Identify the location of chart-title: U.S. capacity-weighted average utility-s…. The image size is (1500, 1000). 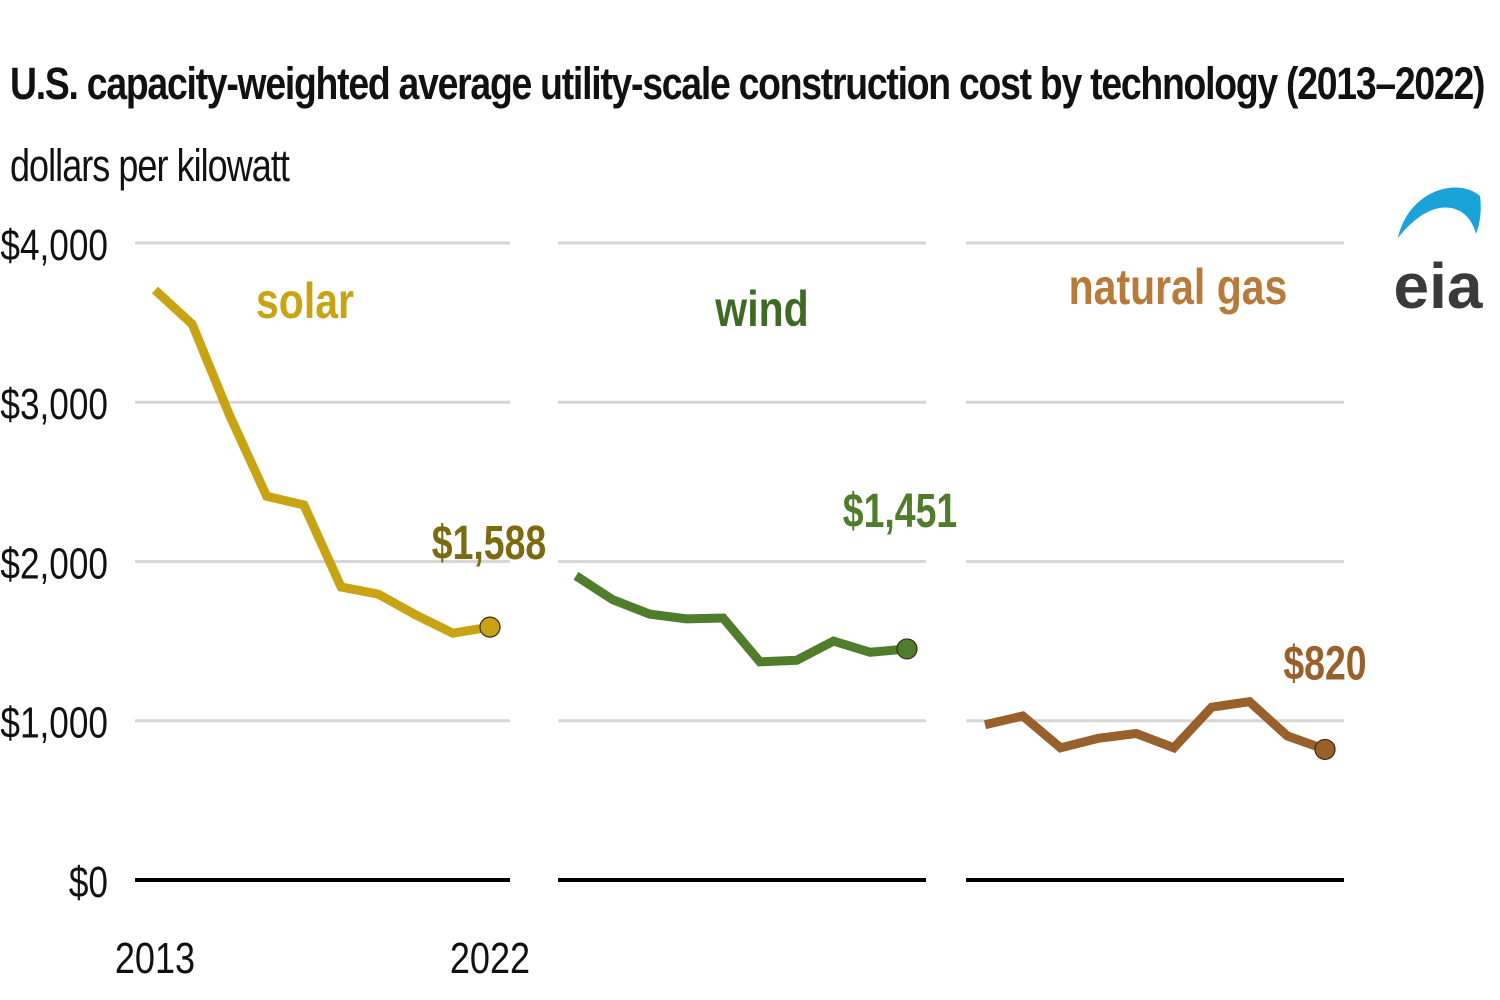
(747, 83).